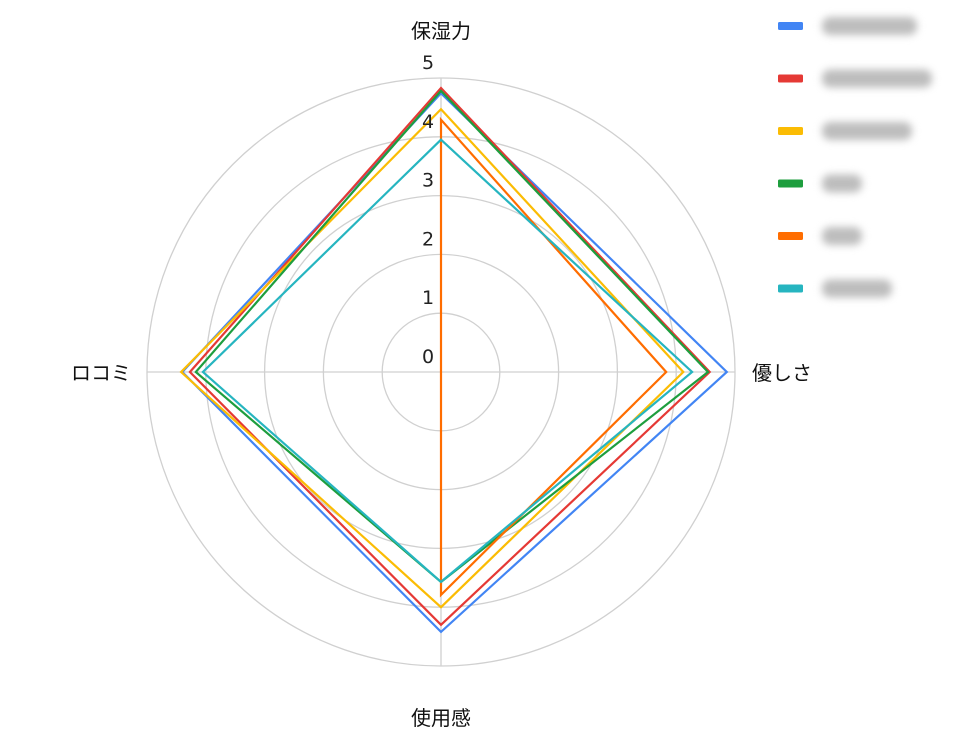  Describe the element at coordinates (441, 718) in the screenshot. I see `axis-label: 使用感` at that location.